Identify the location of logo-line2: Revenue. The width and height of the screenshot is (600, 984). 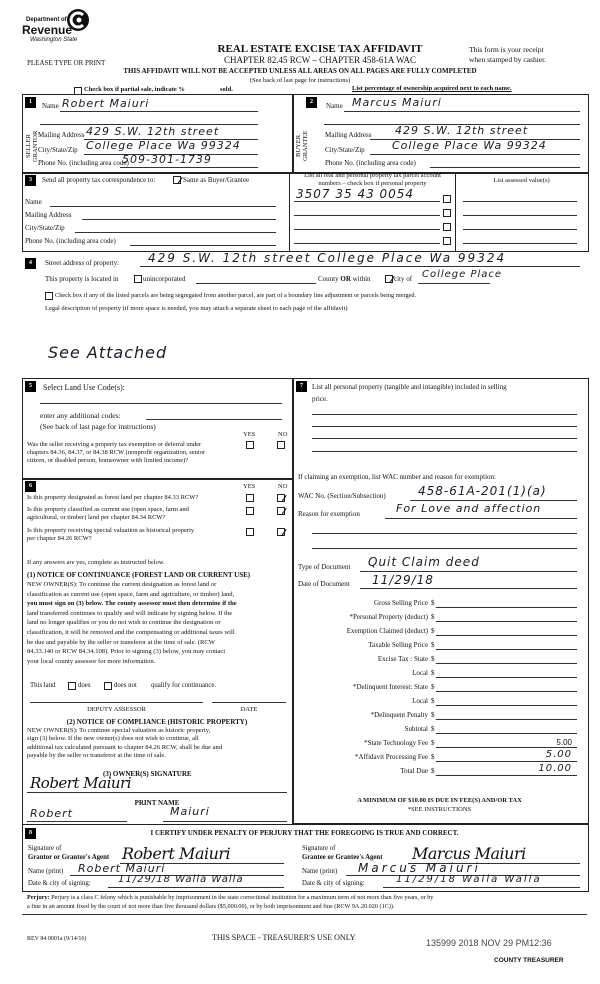
(47, 30).